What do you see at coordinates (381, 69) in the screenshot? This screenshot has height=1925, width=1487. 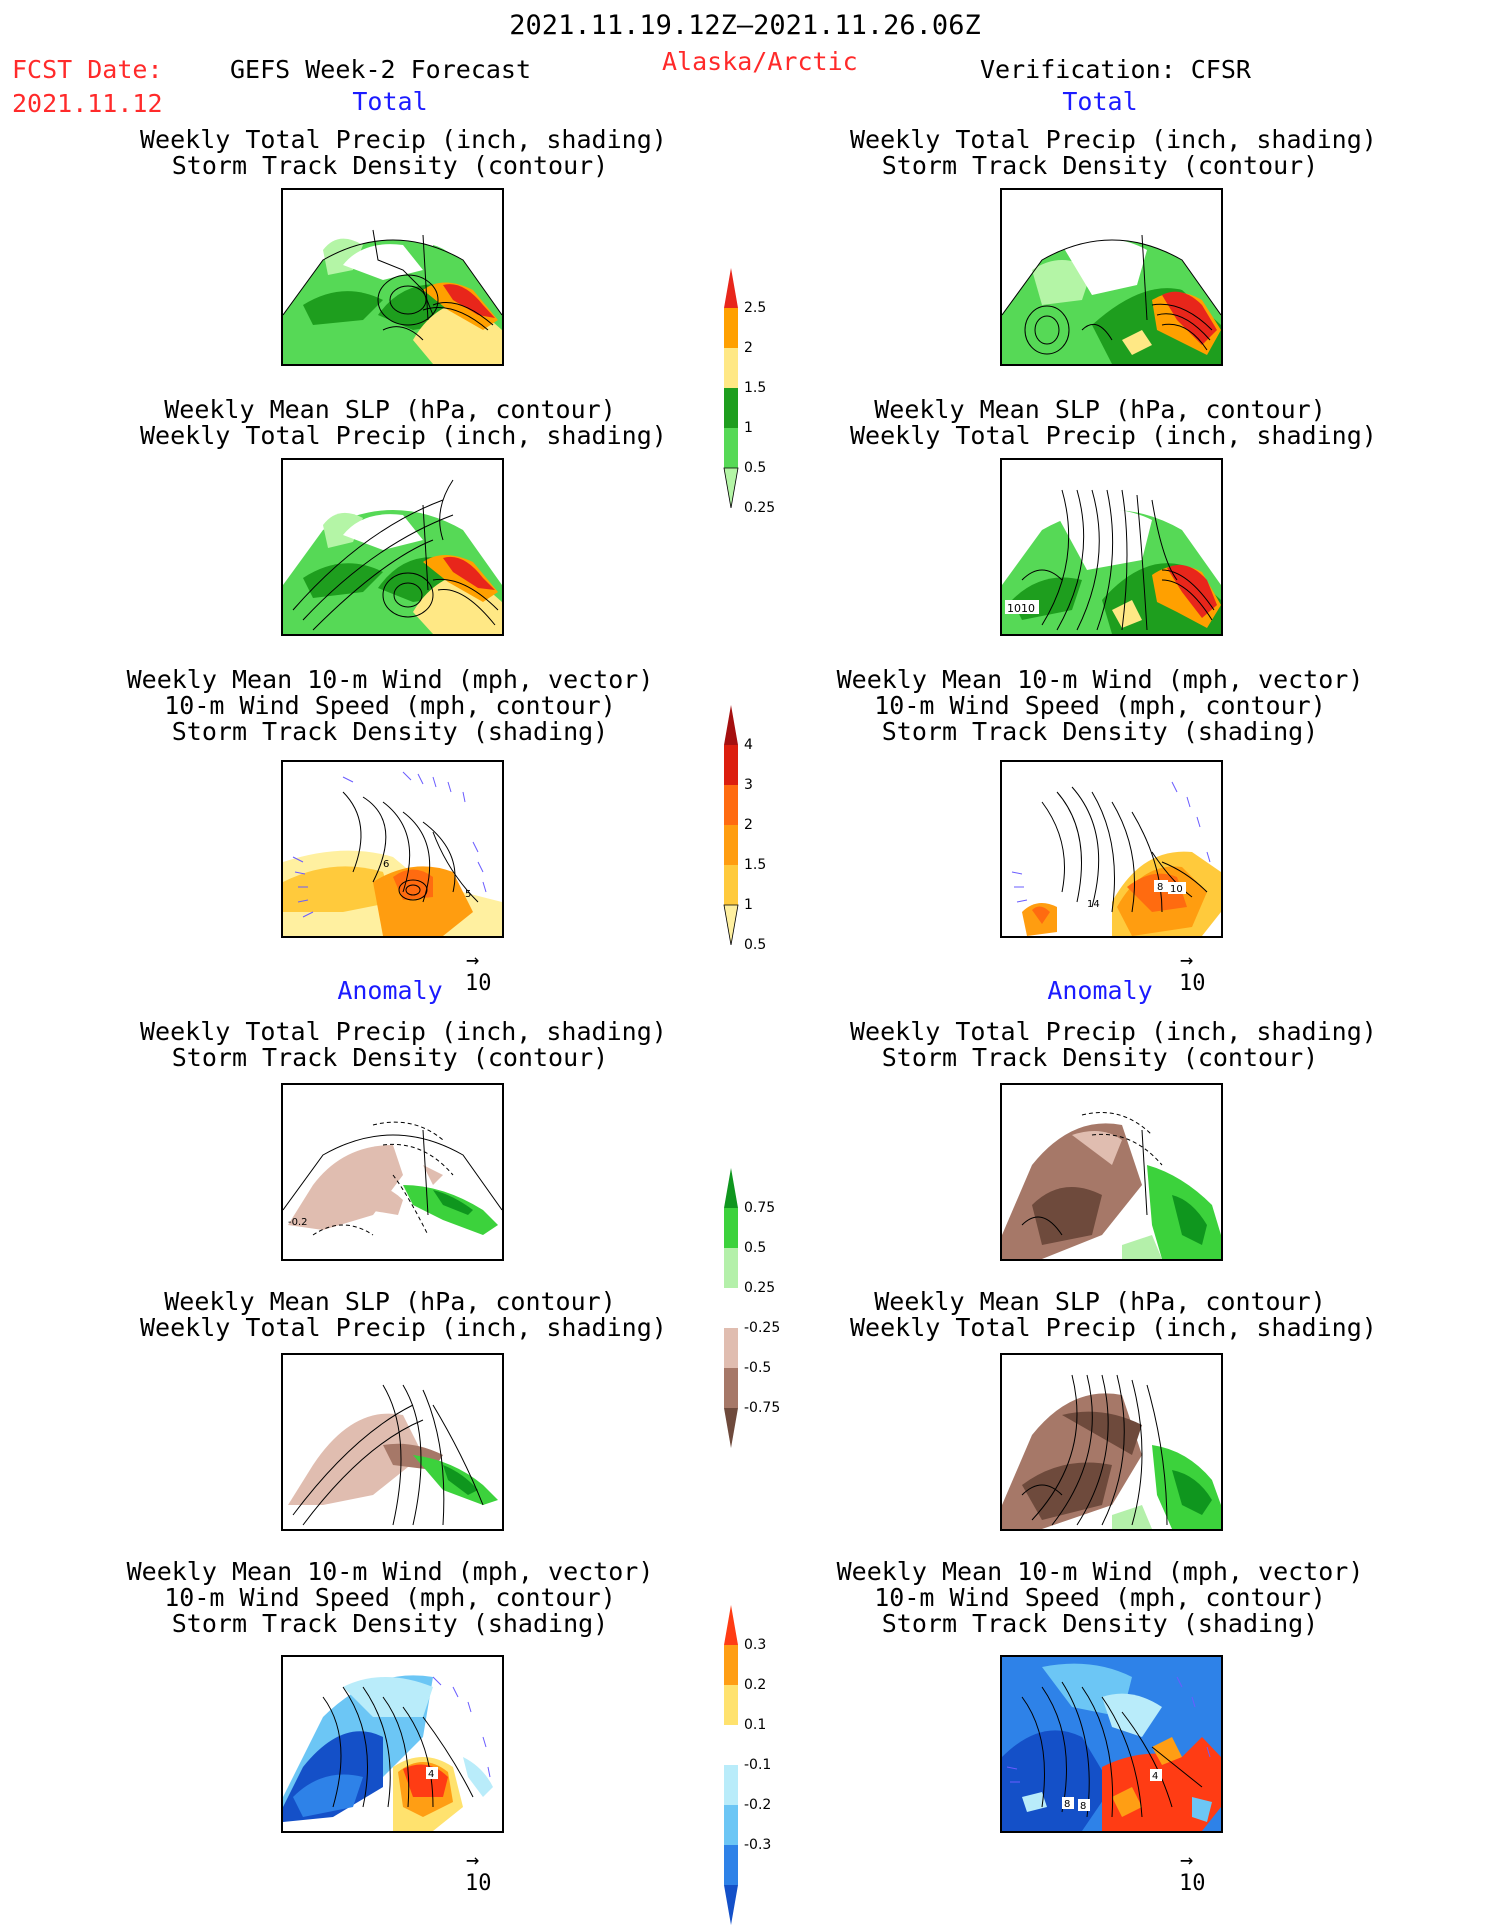 I see `model-title: GEFS Week-2 Forecast` at bounding box center [381, 69].